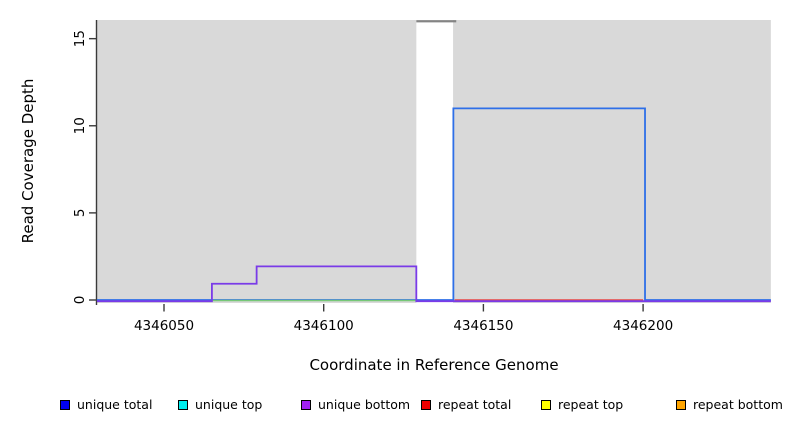 The height and width of the screenshot is (432, 792). I want to click on legend-label-repeat-top: repeat top, so click(591, 404).